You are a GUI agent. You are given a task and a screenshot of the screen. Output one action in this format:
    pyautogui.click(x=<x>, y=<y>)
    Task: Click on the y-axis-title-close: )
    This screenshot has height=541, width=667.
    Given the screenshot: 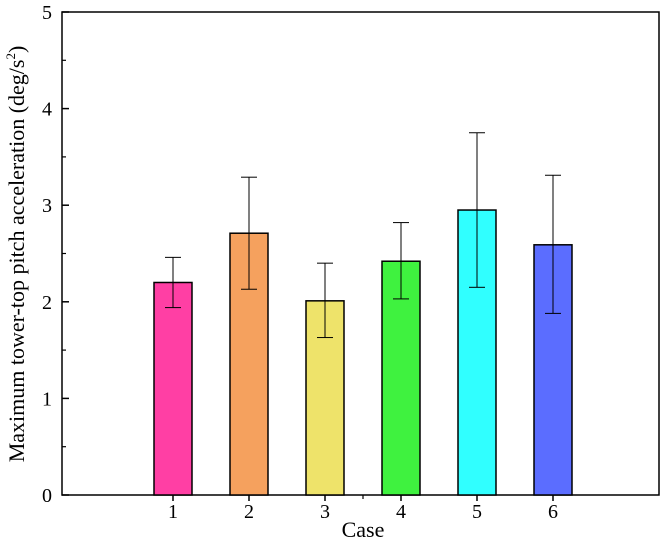 What is the action you would take?
    pyautogui.click(x=16, y=49)
    